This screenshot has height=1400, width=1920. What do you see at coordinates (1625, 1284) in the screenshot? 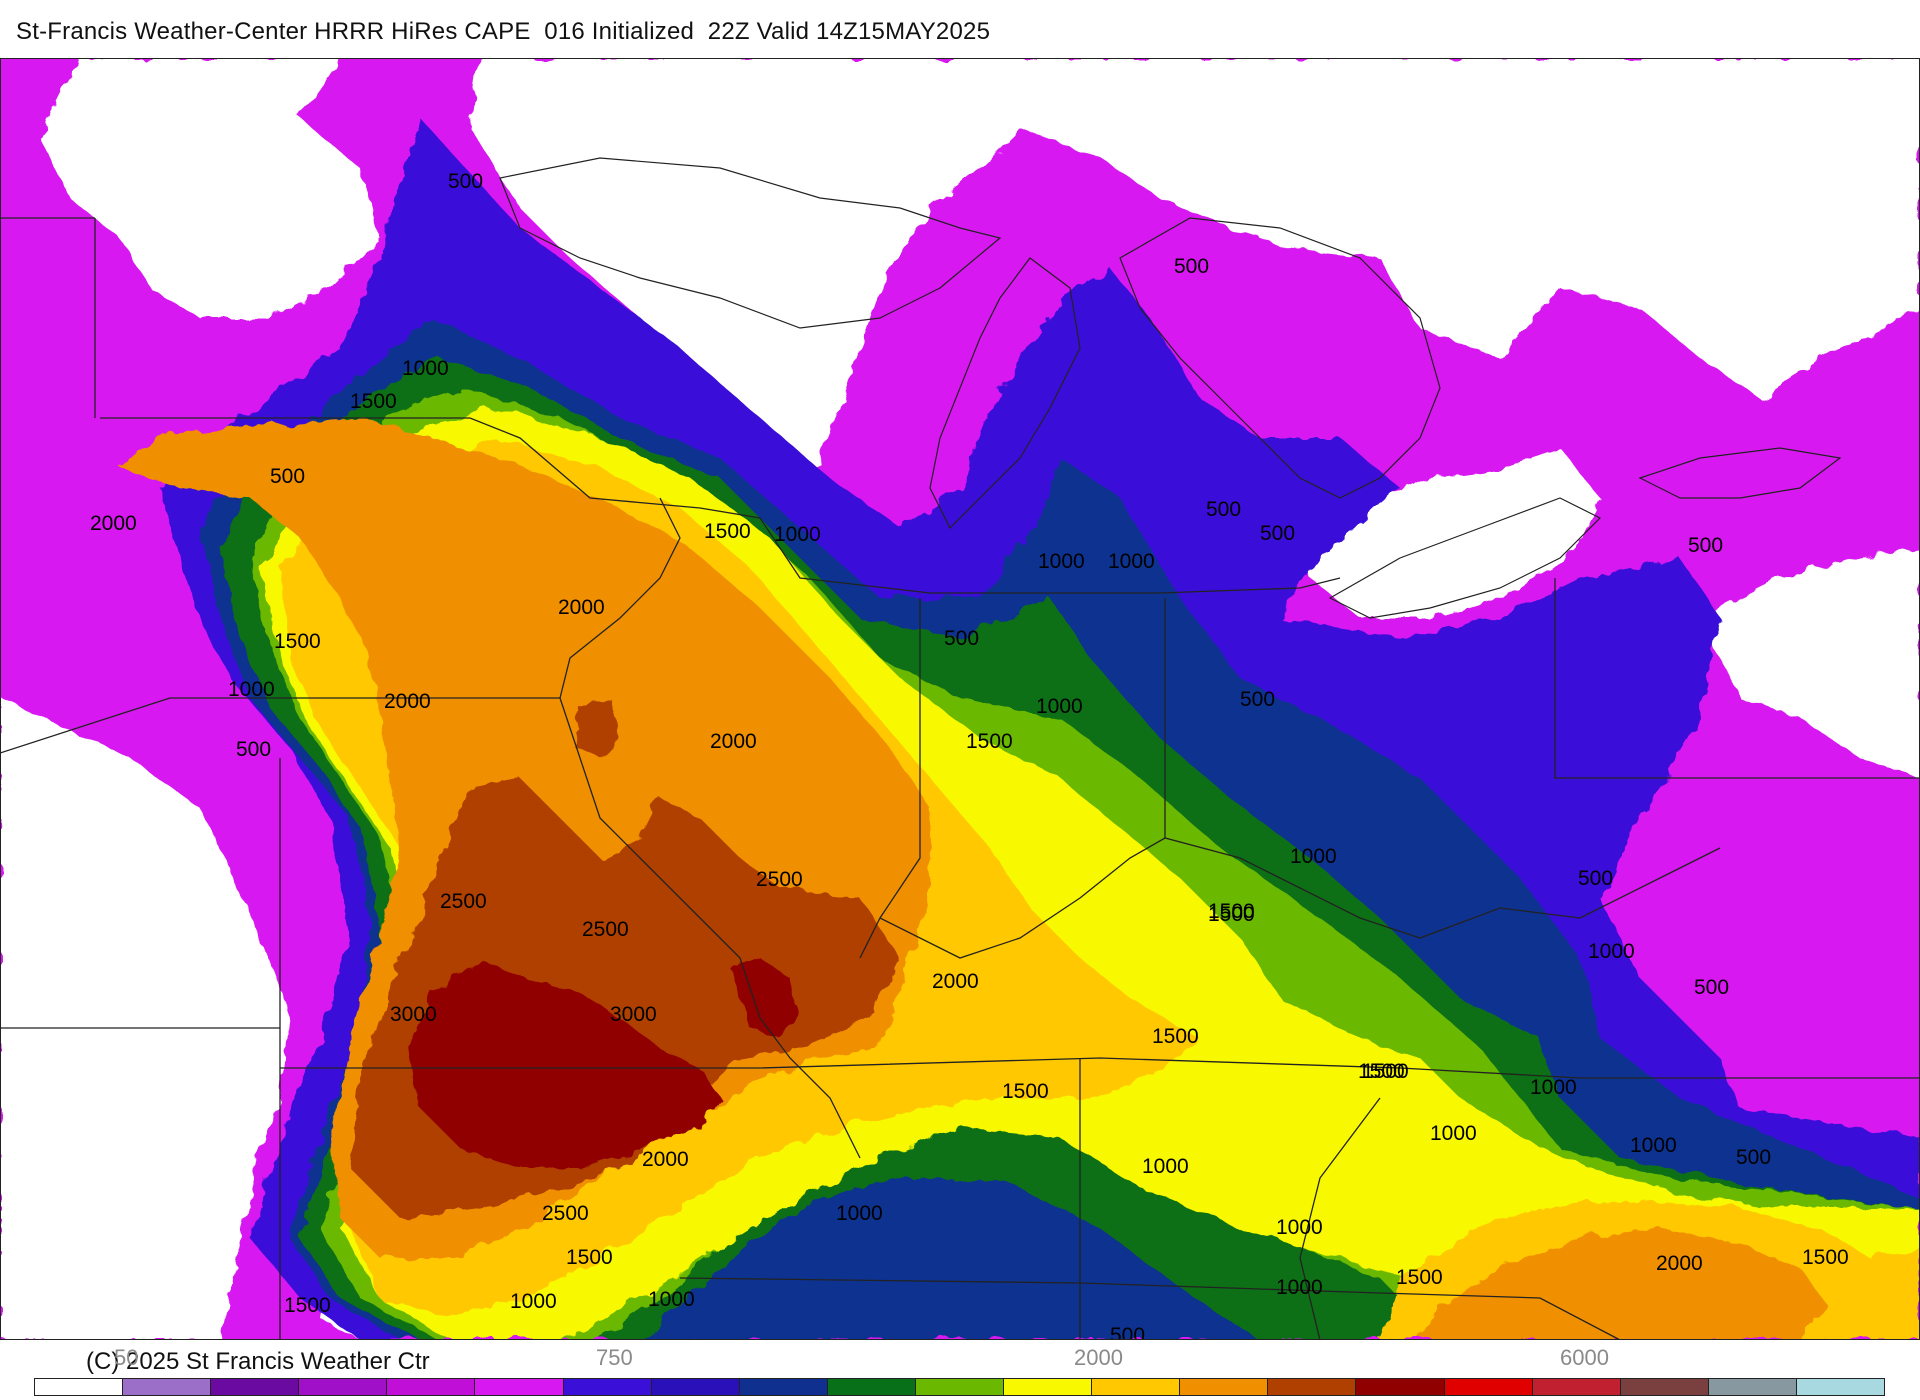
I see `cape-2000-area-southeast` at bounding box center [1625, 1284].